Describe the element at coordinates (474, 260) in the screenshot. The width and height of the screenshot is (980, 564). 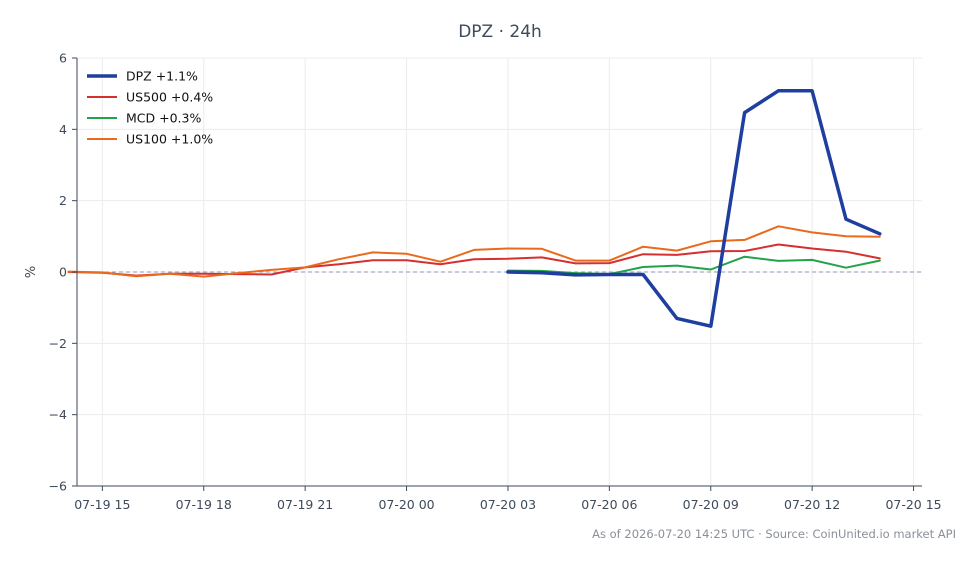
I see `series-line-us500` at that location.